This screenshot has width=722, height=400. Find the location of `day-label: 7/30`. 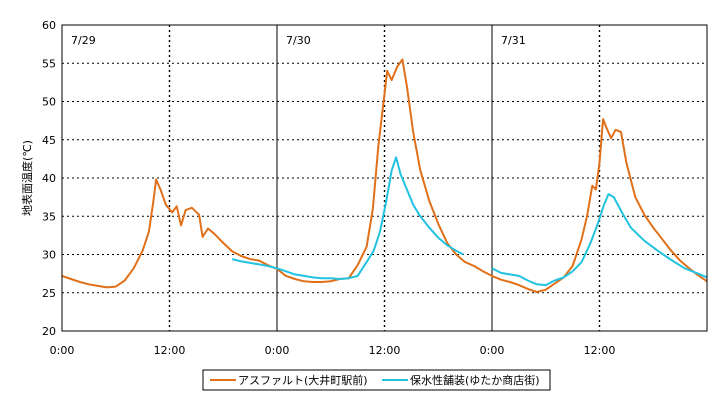

day-label: 7/30 is located at coordinates (298, 40).